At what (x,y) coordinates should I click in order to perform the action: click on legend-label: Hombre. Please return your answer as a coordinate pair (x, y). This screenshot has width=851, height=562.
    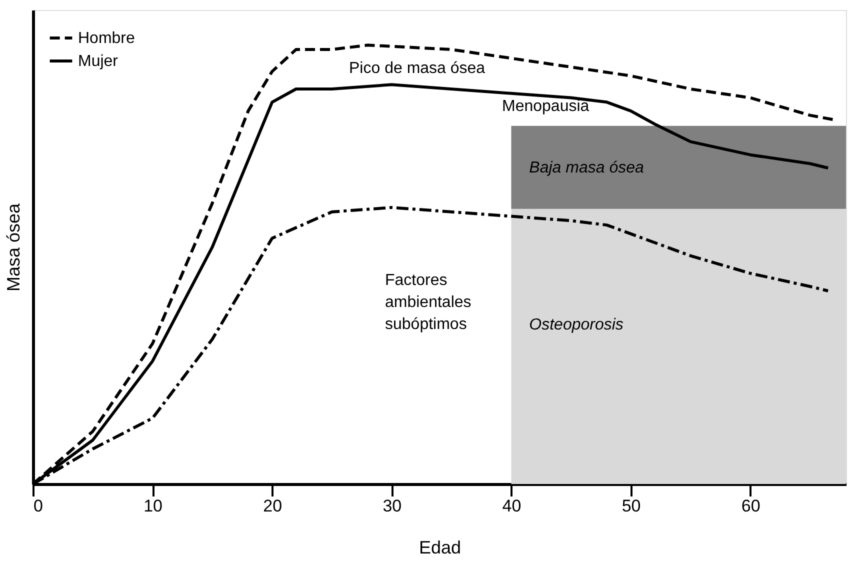
    Looking at the image, I should click on (107, 38).